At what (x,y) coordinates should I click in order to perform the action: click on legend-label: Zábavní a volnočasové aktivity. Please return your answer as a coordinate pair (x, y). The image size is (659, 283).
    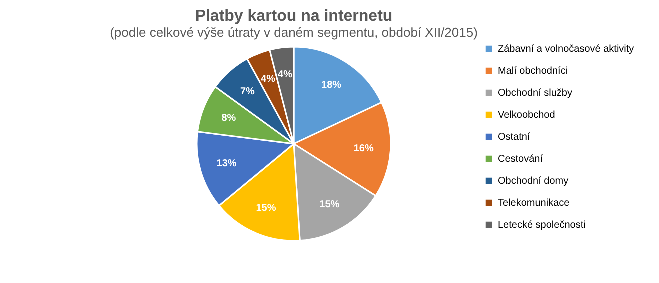
    Looking at the image, I should click on (566, 49).